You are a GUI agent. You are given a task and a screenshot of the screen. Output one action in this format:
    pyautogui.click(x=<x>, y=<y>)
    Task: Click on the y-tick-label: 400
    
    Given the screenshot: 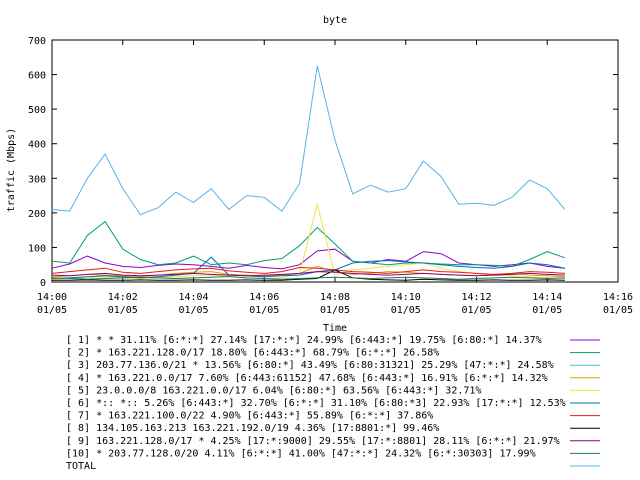 What is the action you would take?
    pyautogui.click(x=37, y=145)
    